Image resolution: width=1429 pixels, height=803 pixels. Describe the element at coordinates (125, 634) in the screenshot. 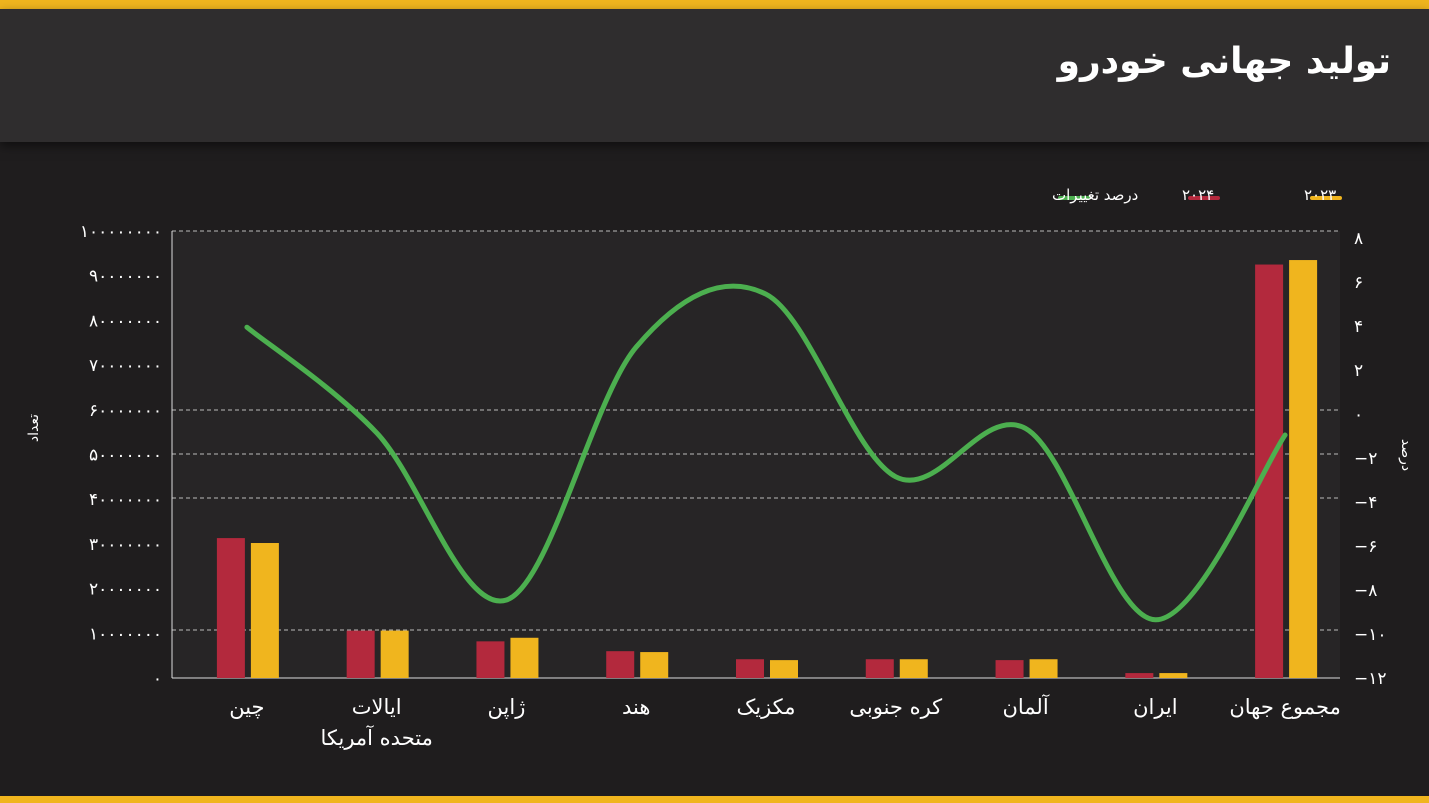

I see `y-tick-label: ۱۰۰۰۰۰۰۰` at that location.